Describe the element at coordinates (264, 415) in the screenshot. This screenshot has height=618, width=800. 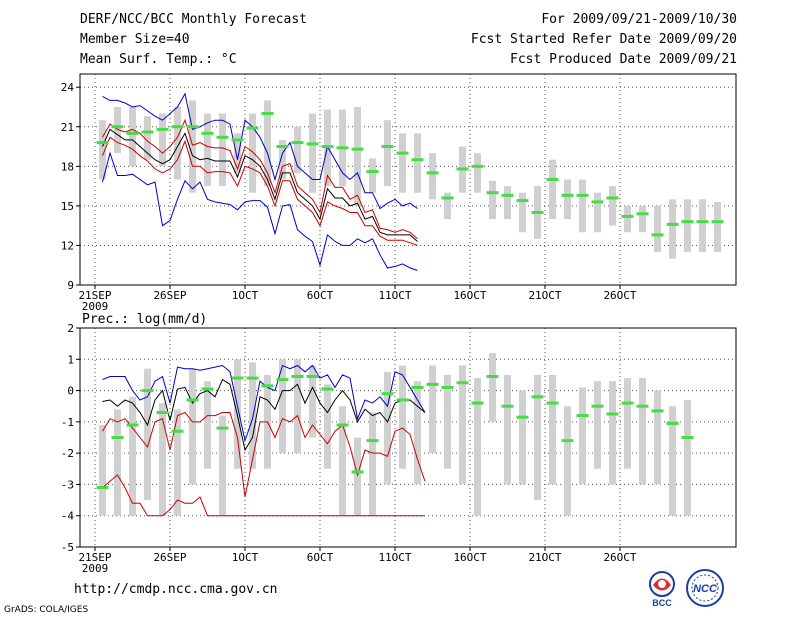
I see `ensemble-mean-line` at that location.